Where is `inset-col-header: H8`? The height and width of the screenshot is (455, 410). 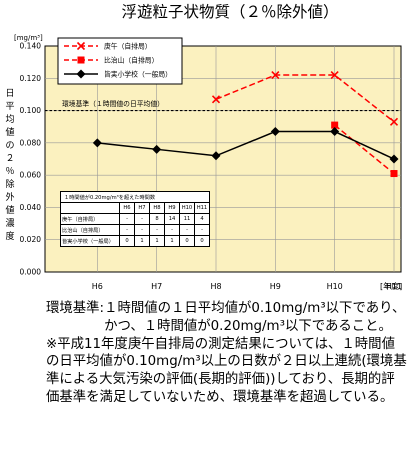
inset-col-header: H8 is located at coordinates (157, 208).